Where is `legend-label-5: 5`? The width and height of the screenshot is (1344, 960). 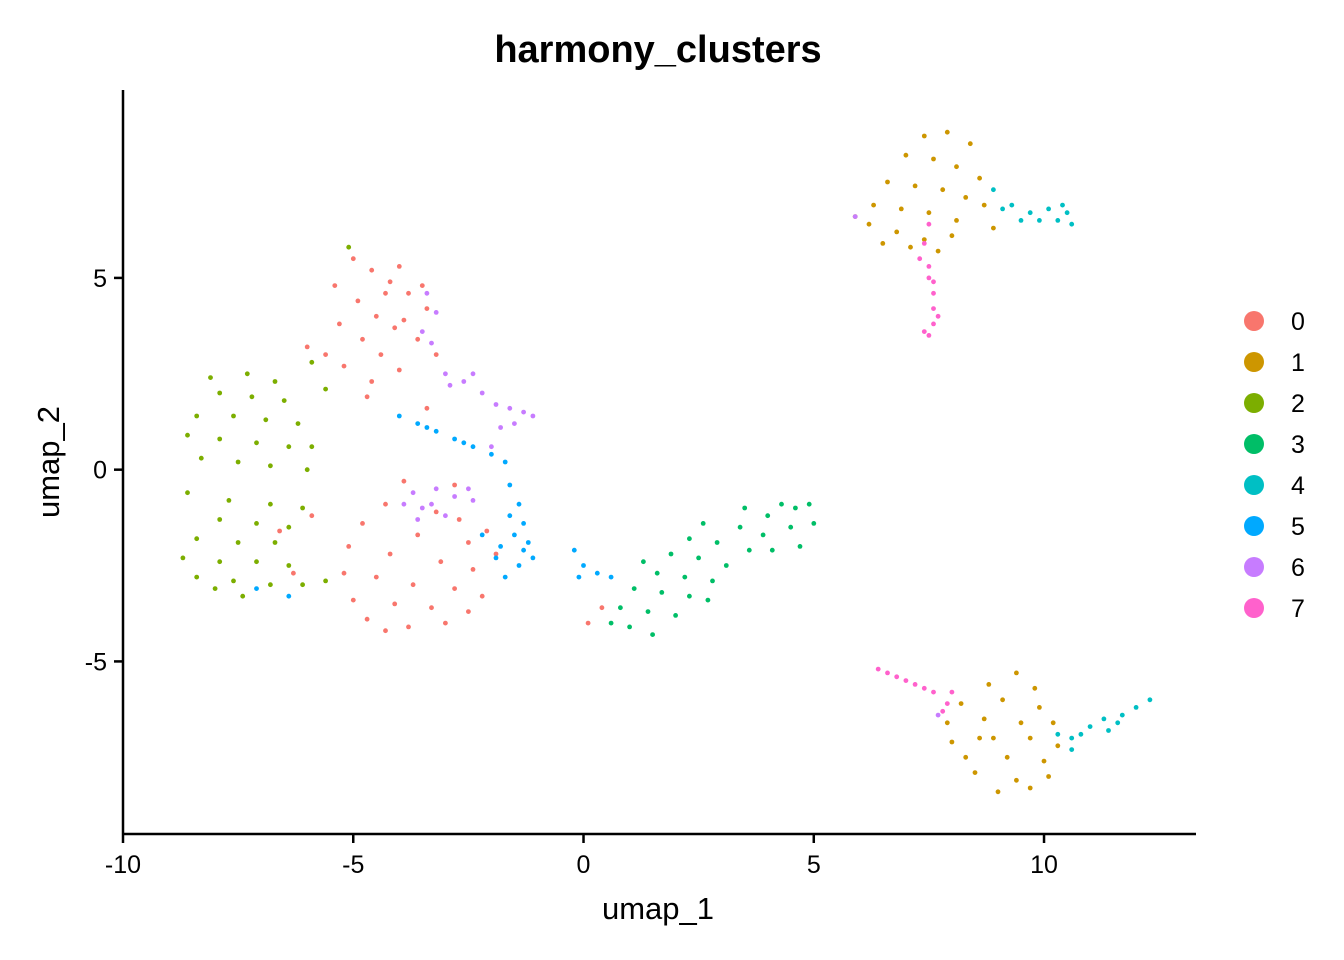 legend-label-5: 5 is located at coordinates (1298, 527).